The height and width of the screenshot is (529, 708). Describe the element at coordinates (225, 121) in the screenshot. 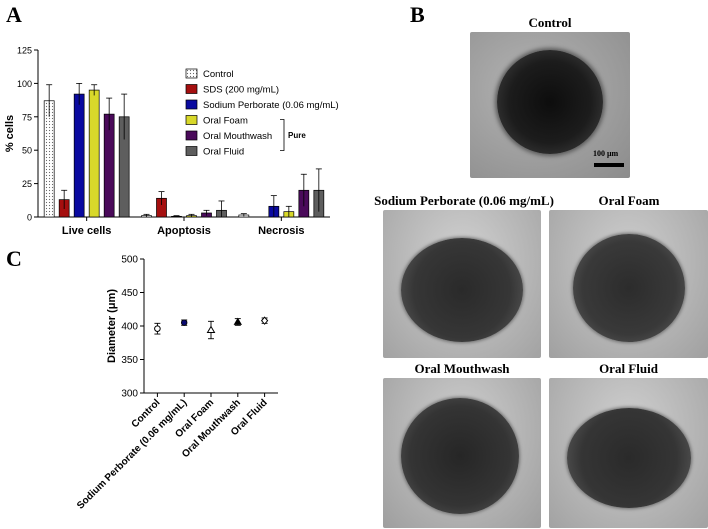

I see `legend-label: Oral Foam` at that location.